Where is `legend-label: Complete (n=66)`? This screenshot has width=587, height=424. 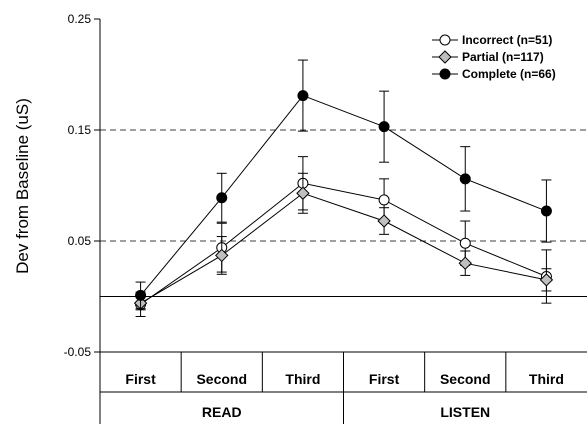
legend-label: Complete (n=66) is located at coordinates (509, 74).